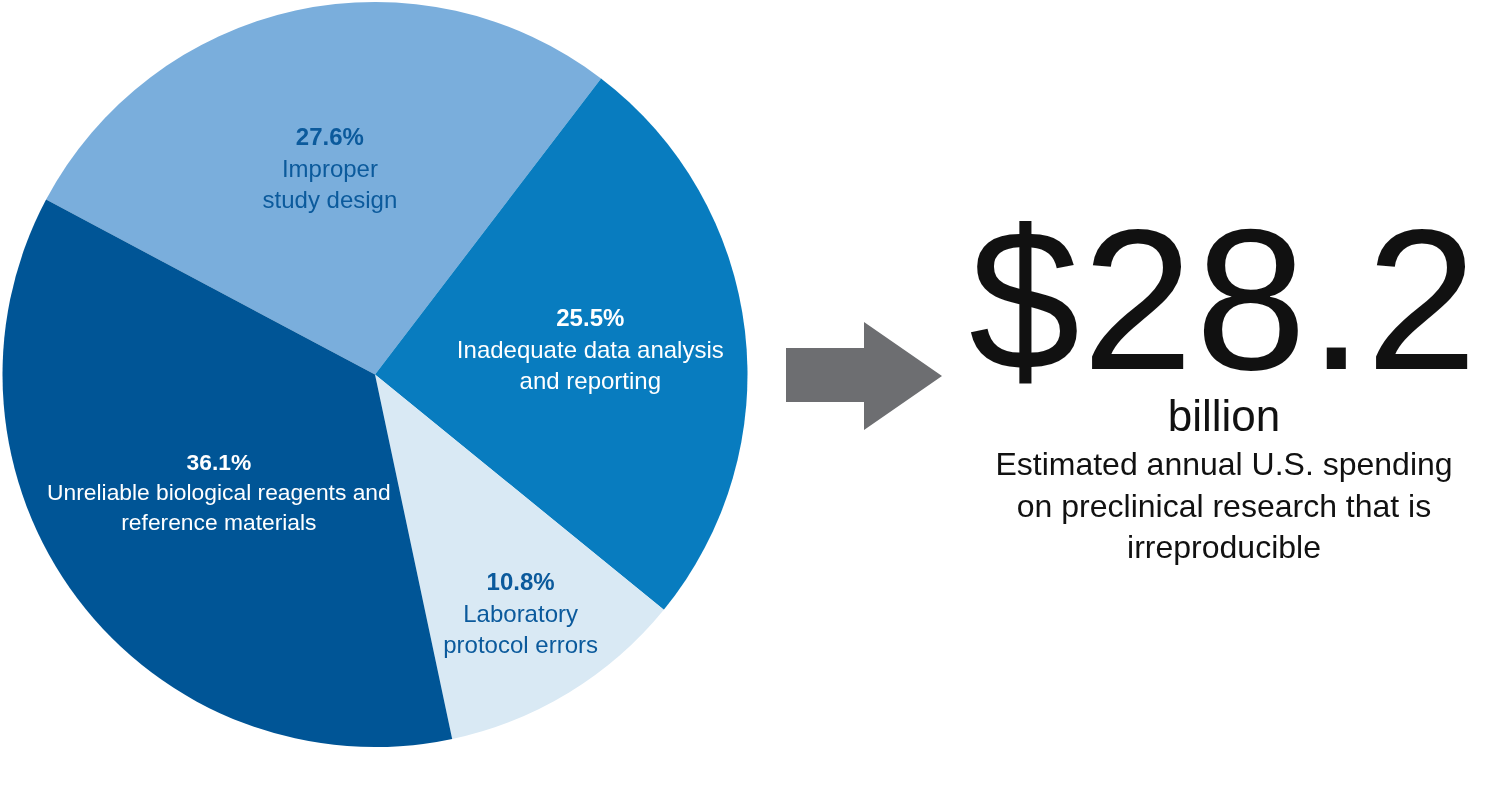 The width and height of the screenshot is (1488, 807). What do you see at coordinates (590, 318) in the screenshot?
I see `data-label: 25.5%` at bounding box center [590, 318].